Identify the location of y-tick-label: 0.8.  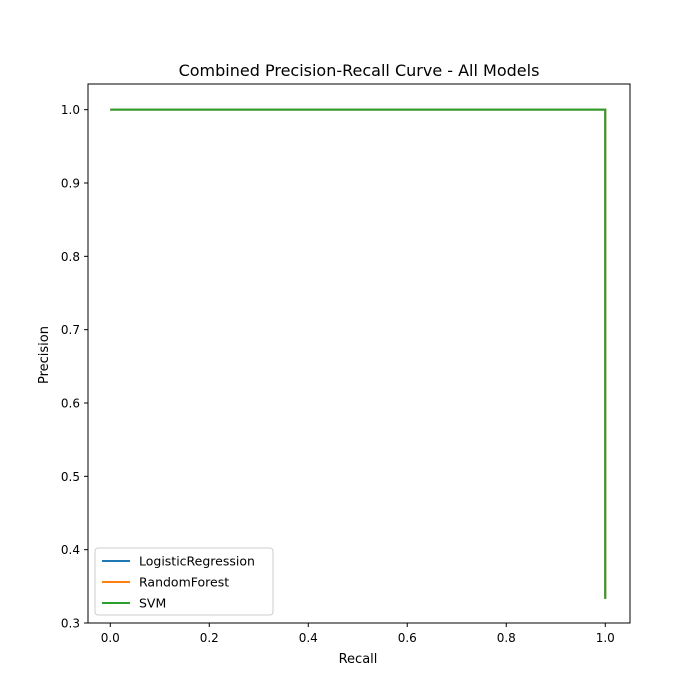
(70, 257).